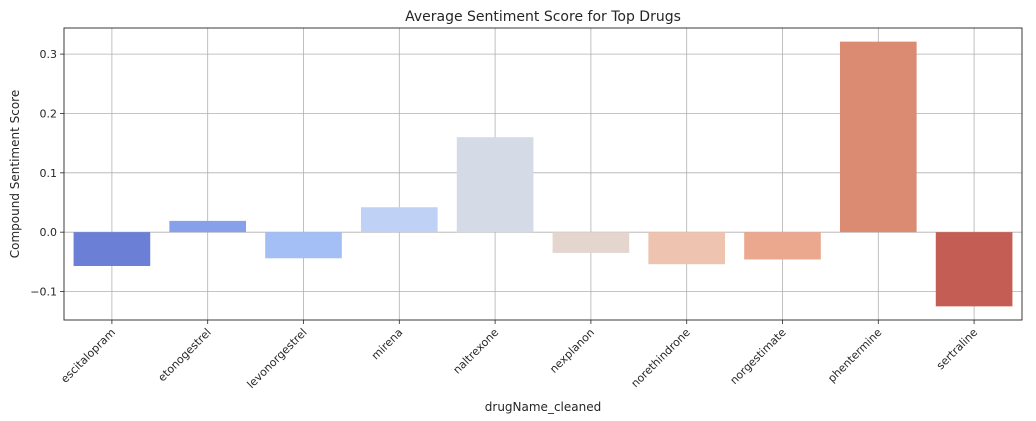 Image resolution: width=1036 pixels, height=421 pixels. I want to click on x-tick-label: escitalopram, so click(88, 356).